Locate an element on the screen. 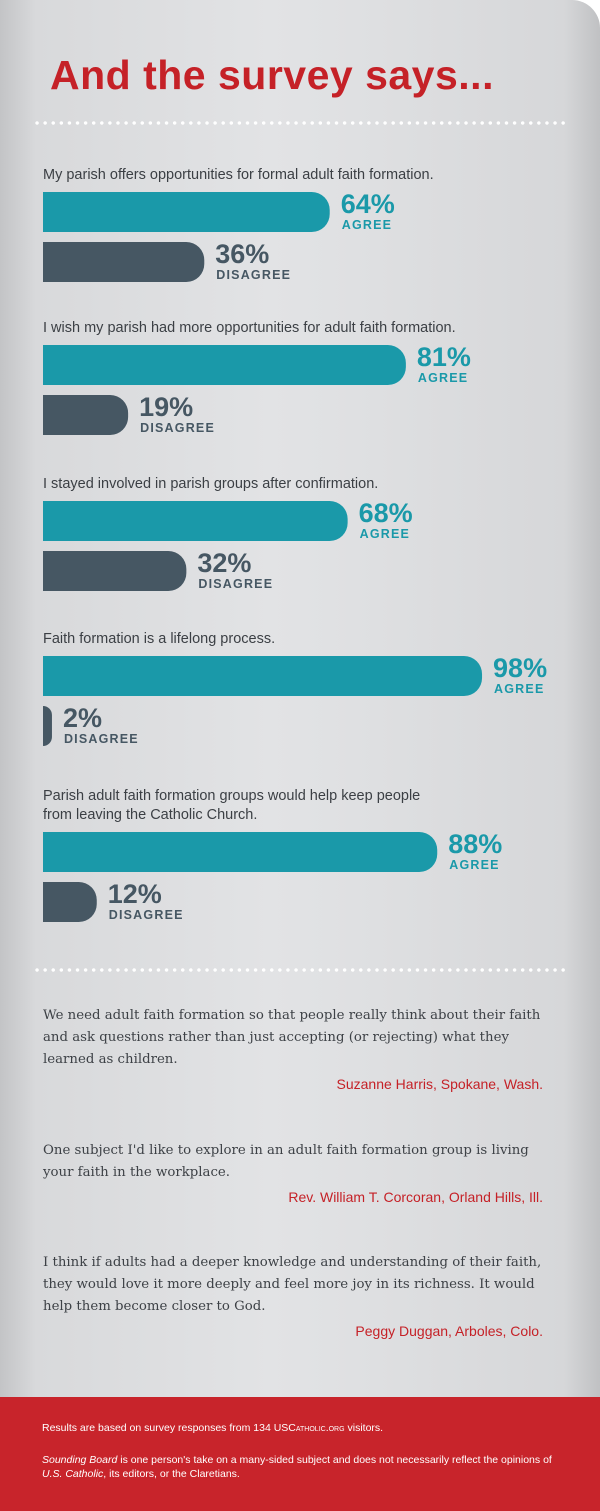 This screenshot has width=600, height=1511. agree-percent-label: 98% is located at coordinates (520, 668).